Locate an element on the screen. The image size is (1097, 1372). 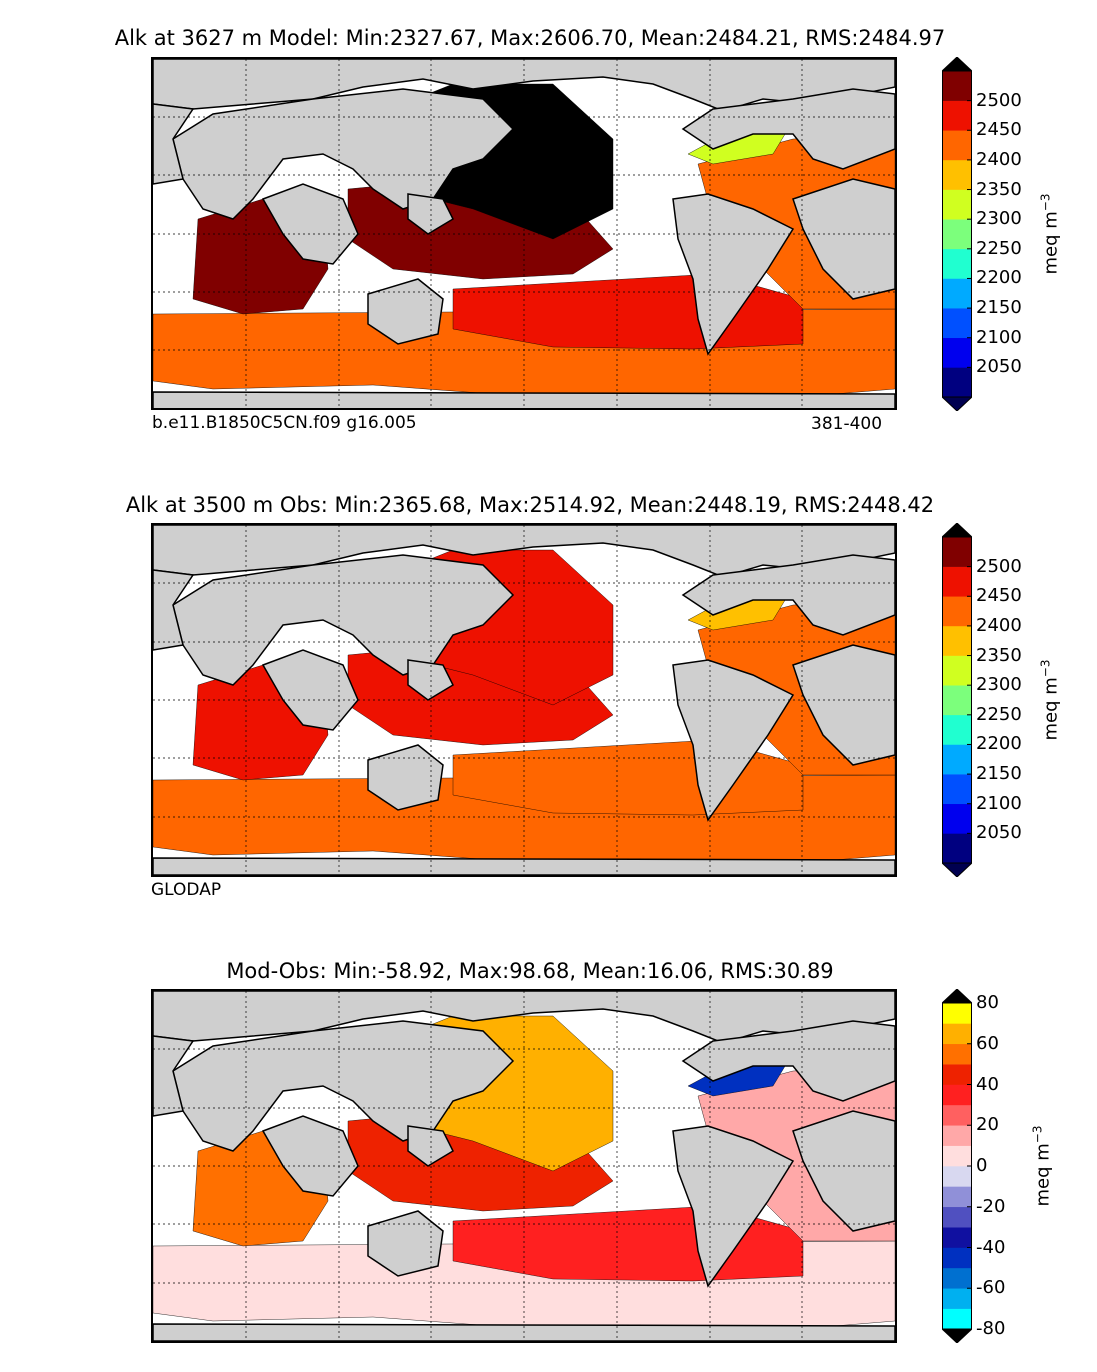
panel2-unit-sup: −3 is located at coordinates (1045, 668).